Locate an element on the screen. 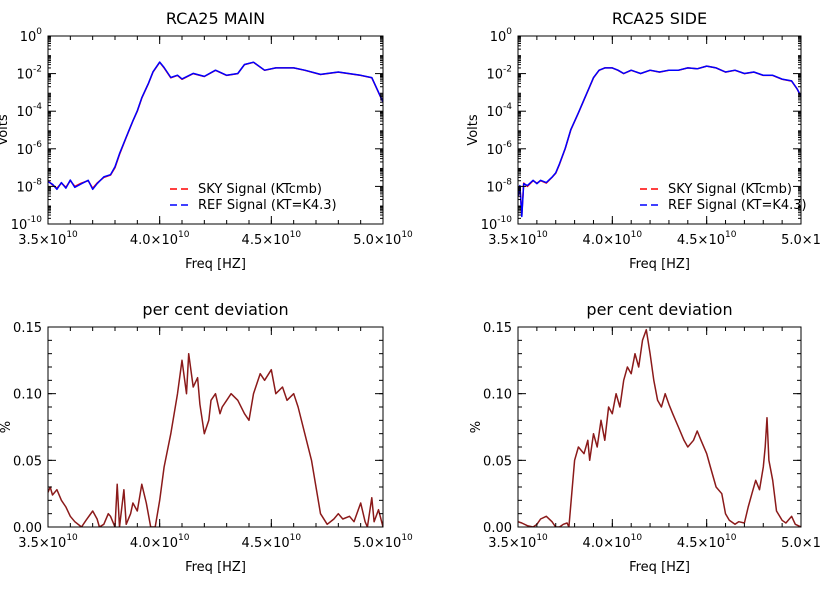 Image resolution: width=830 pixels, height=593 pixels. chart-title: RCA25 MAIN is located at coordinates (215, 18).